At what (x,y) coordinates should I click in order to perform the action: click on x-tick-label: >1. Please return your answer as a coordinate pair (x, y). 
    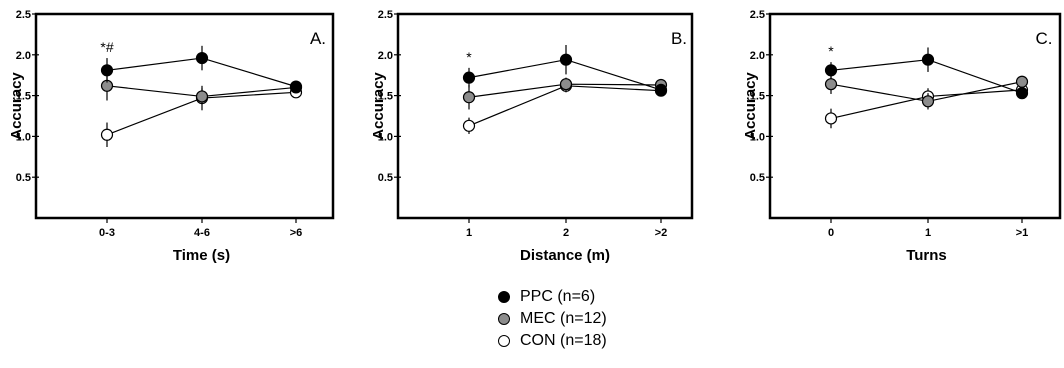
    Looking at the image, I should click on (1022, 233).